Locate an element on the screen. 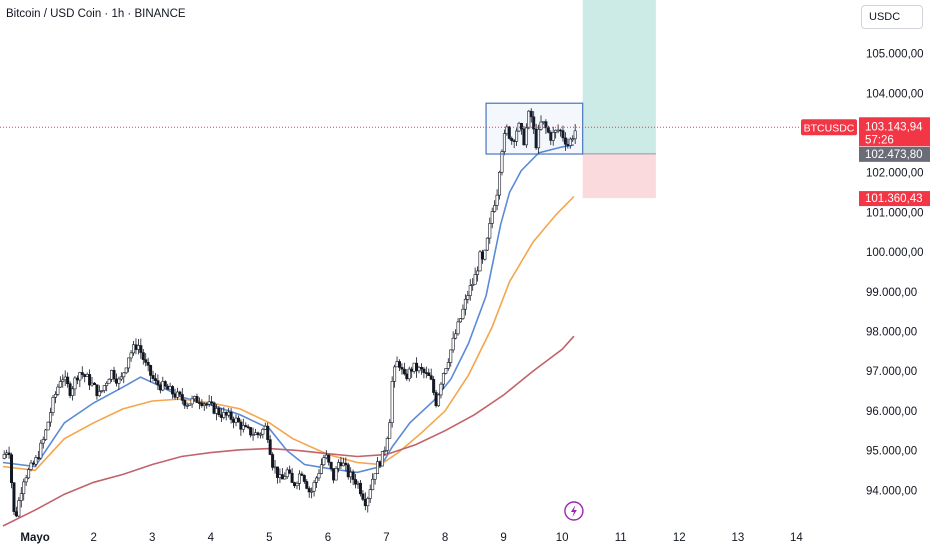  lightning-bolt-shape is located at coordinates (573, 511).